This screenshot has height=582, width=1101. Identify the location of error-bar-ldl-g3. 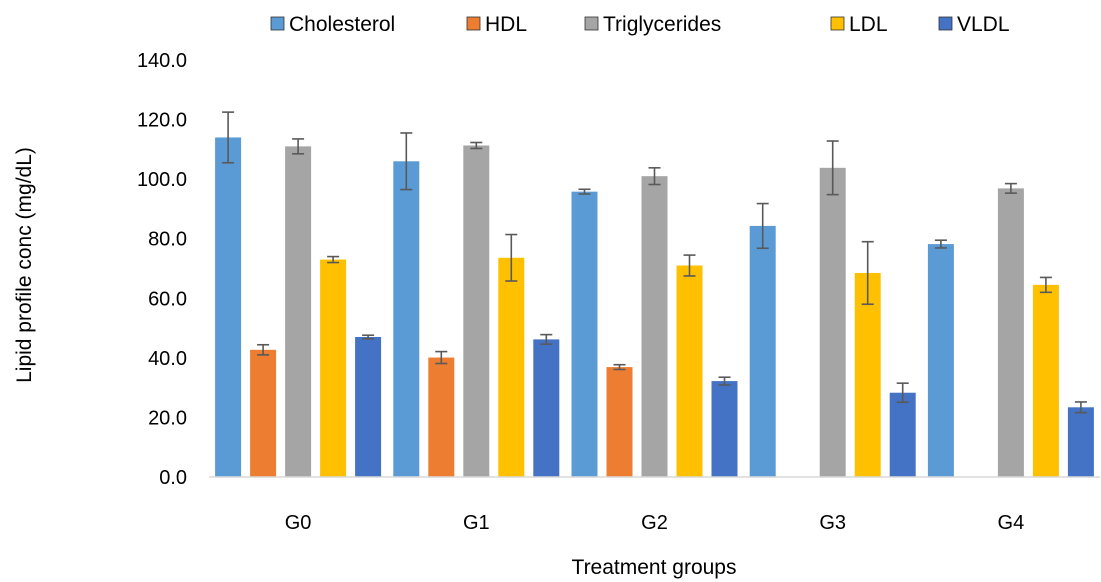
(867, 273).